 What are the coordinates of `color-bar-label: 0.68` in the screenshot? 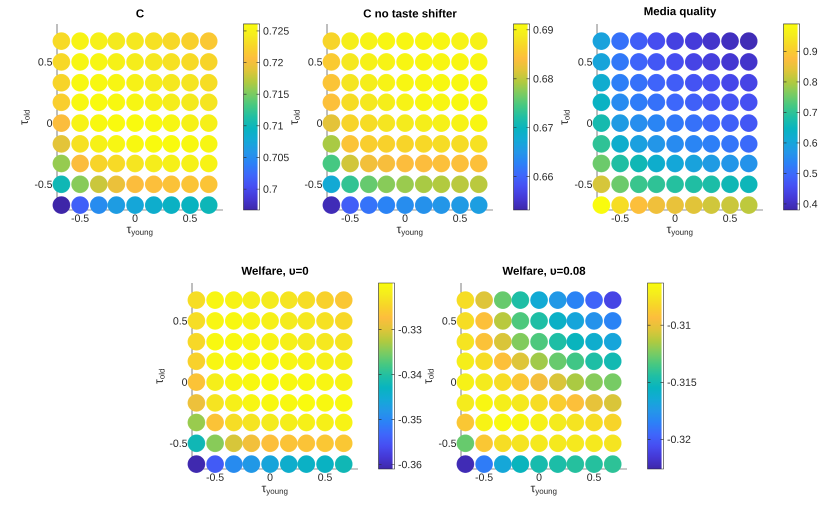 It's located at (543, 79).